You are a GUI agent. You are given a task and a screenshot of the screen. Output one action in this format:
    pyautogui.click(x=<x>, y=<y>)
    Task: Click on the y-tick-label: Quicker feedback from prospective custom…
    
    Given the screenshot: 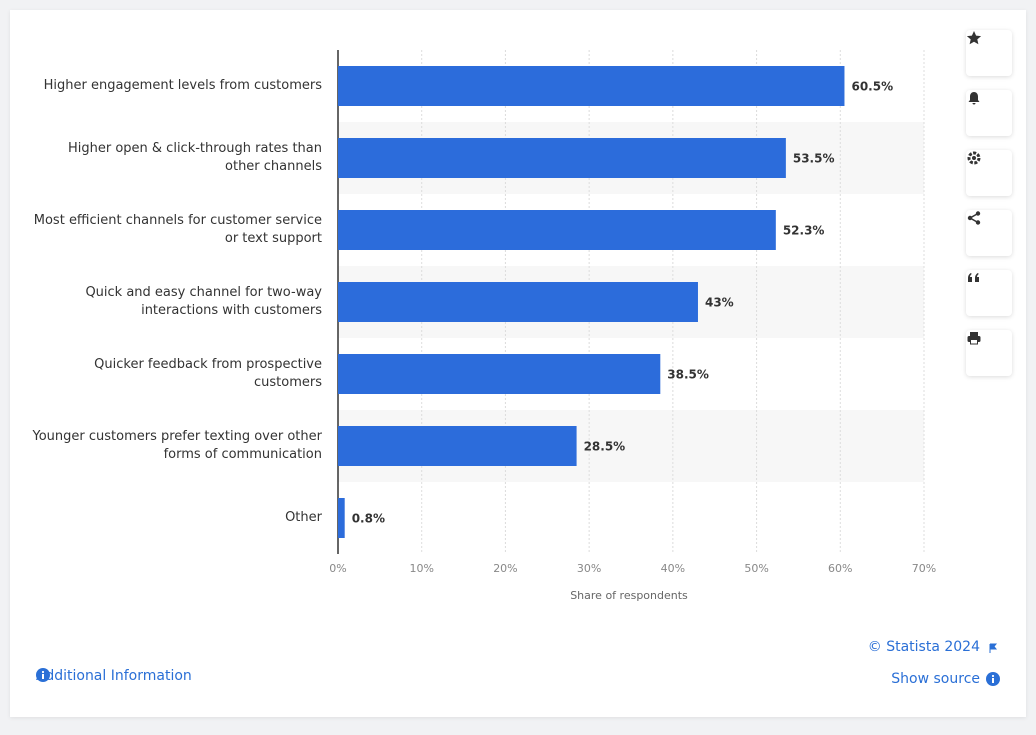 What is the action you would take?
    pyautogui.click(x=208, y=373)
    